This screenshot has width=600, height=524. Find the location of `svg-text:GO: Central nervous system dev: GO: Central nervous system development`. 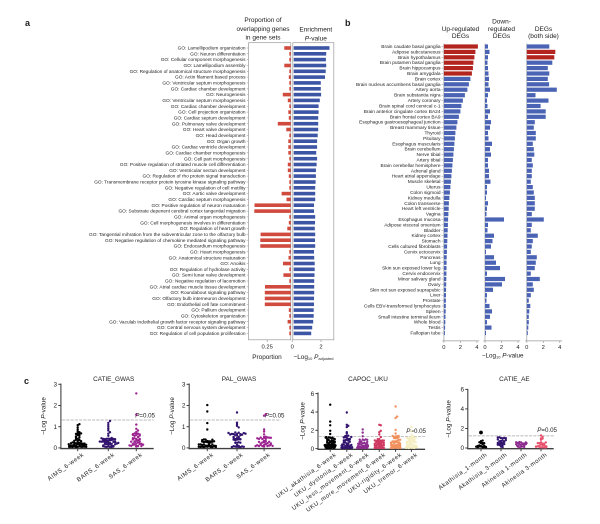

svg-text:GO: Central nervous system dev: GO: Central nervous system development is located at coordinates (201, 328).